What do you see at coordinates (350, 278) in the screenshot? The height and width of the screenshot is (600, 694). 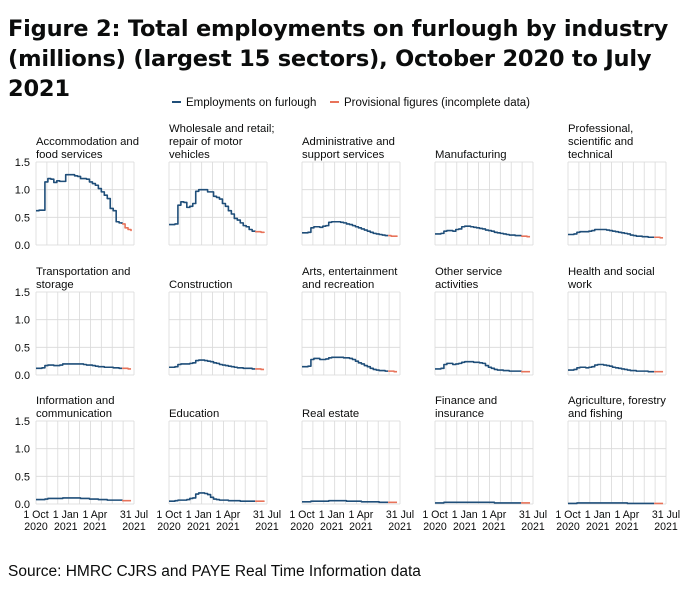 I see `panel-title: Arts, entertainment and recreation` at bounding box center [350, 278].